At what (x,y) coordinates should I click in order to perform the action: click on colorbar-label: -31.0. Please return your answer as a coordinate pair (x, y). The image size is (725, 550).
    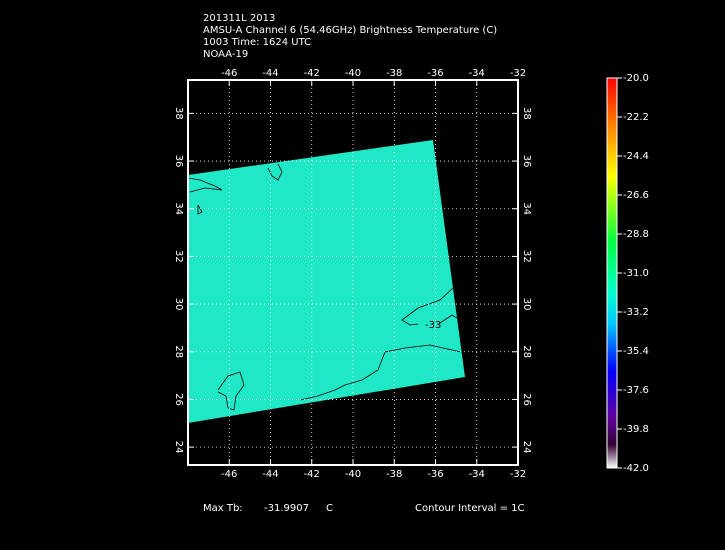
    Looking at the image, I should click on (636, 273).